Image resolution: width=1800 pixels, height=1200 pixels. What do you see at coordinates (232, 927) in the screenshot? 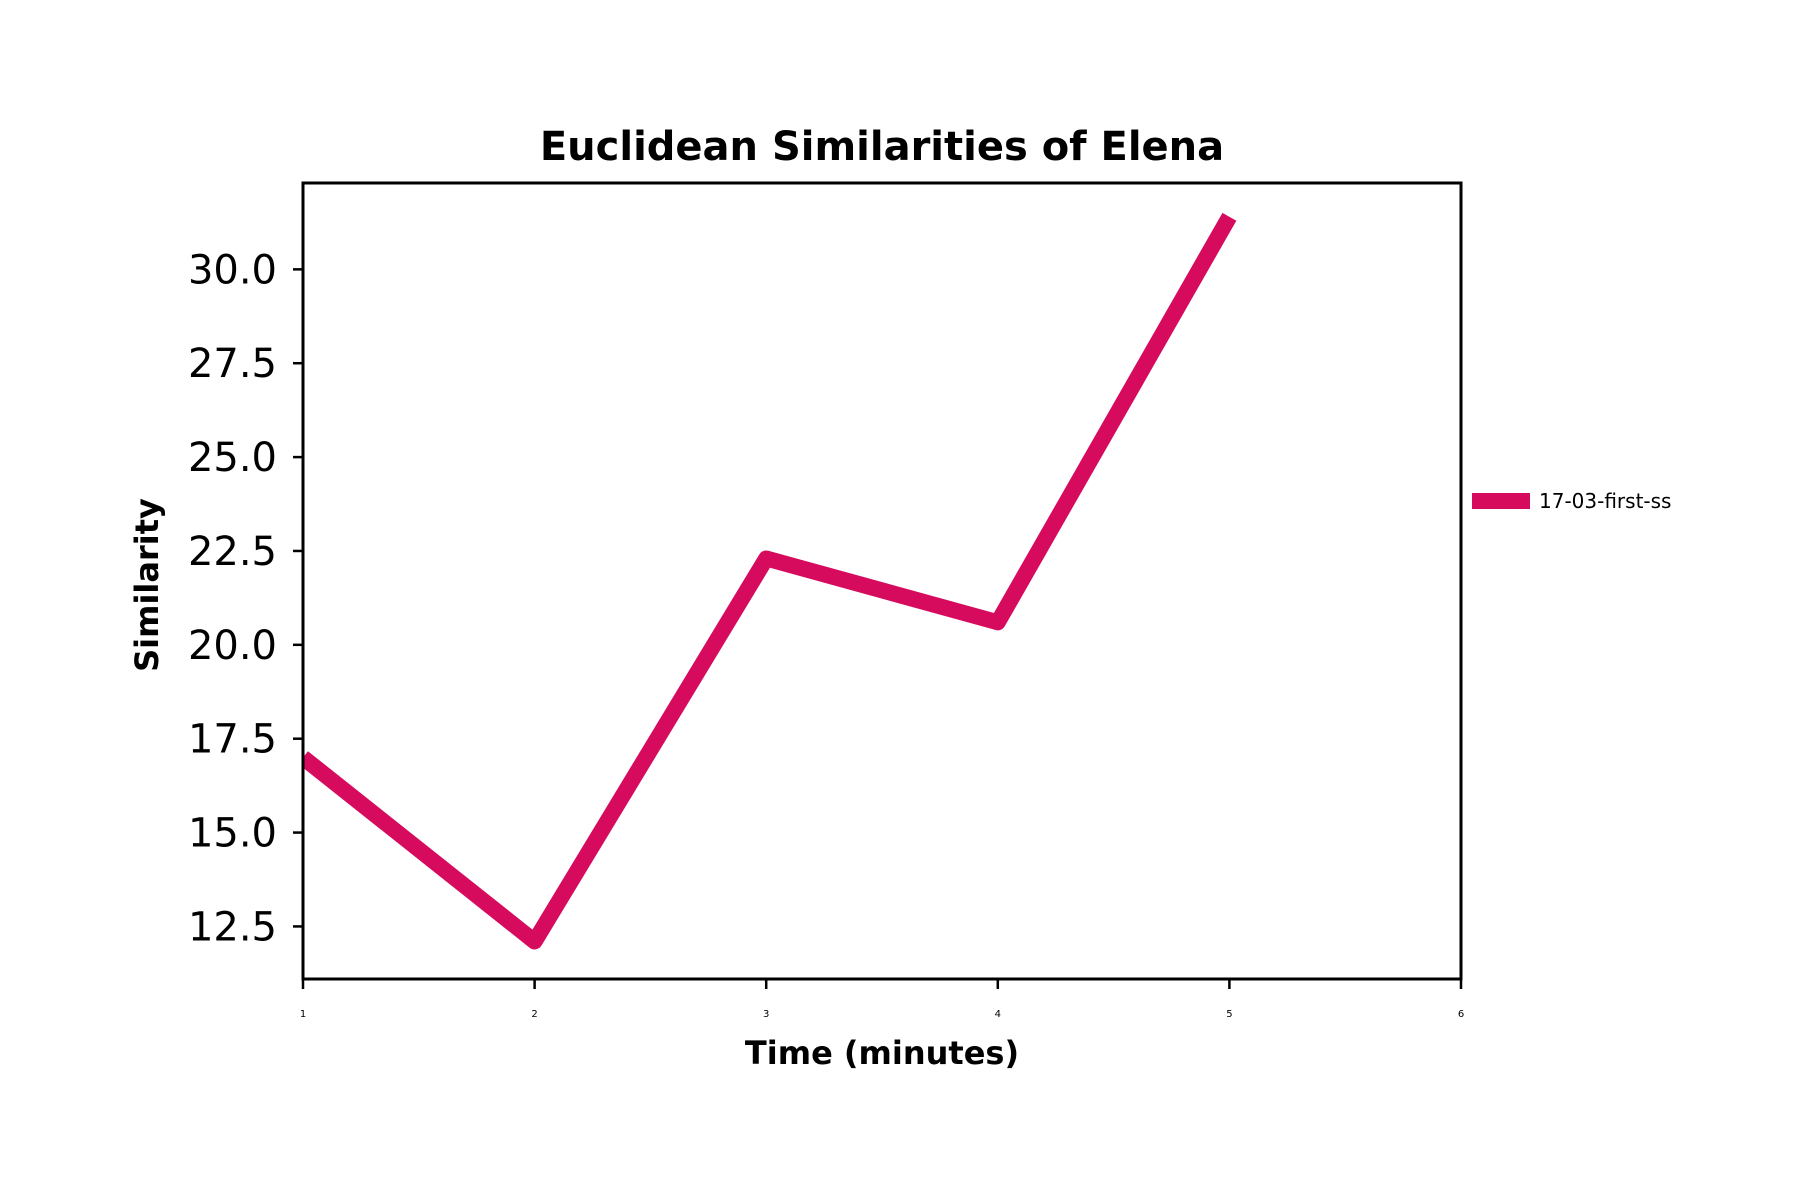
I see `y-tick-label: 12.5` at bounding box center [232, 927].